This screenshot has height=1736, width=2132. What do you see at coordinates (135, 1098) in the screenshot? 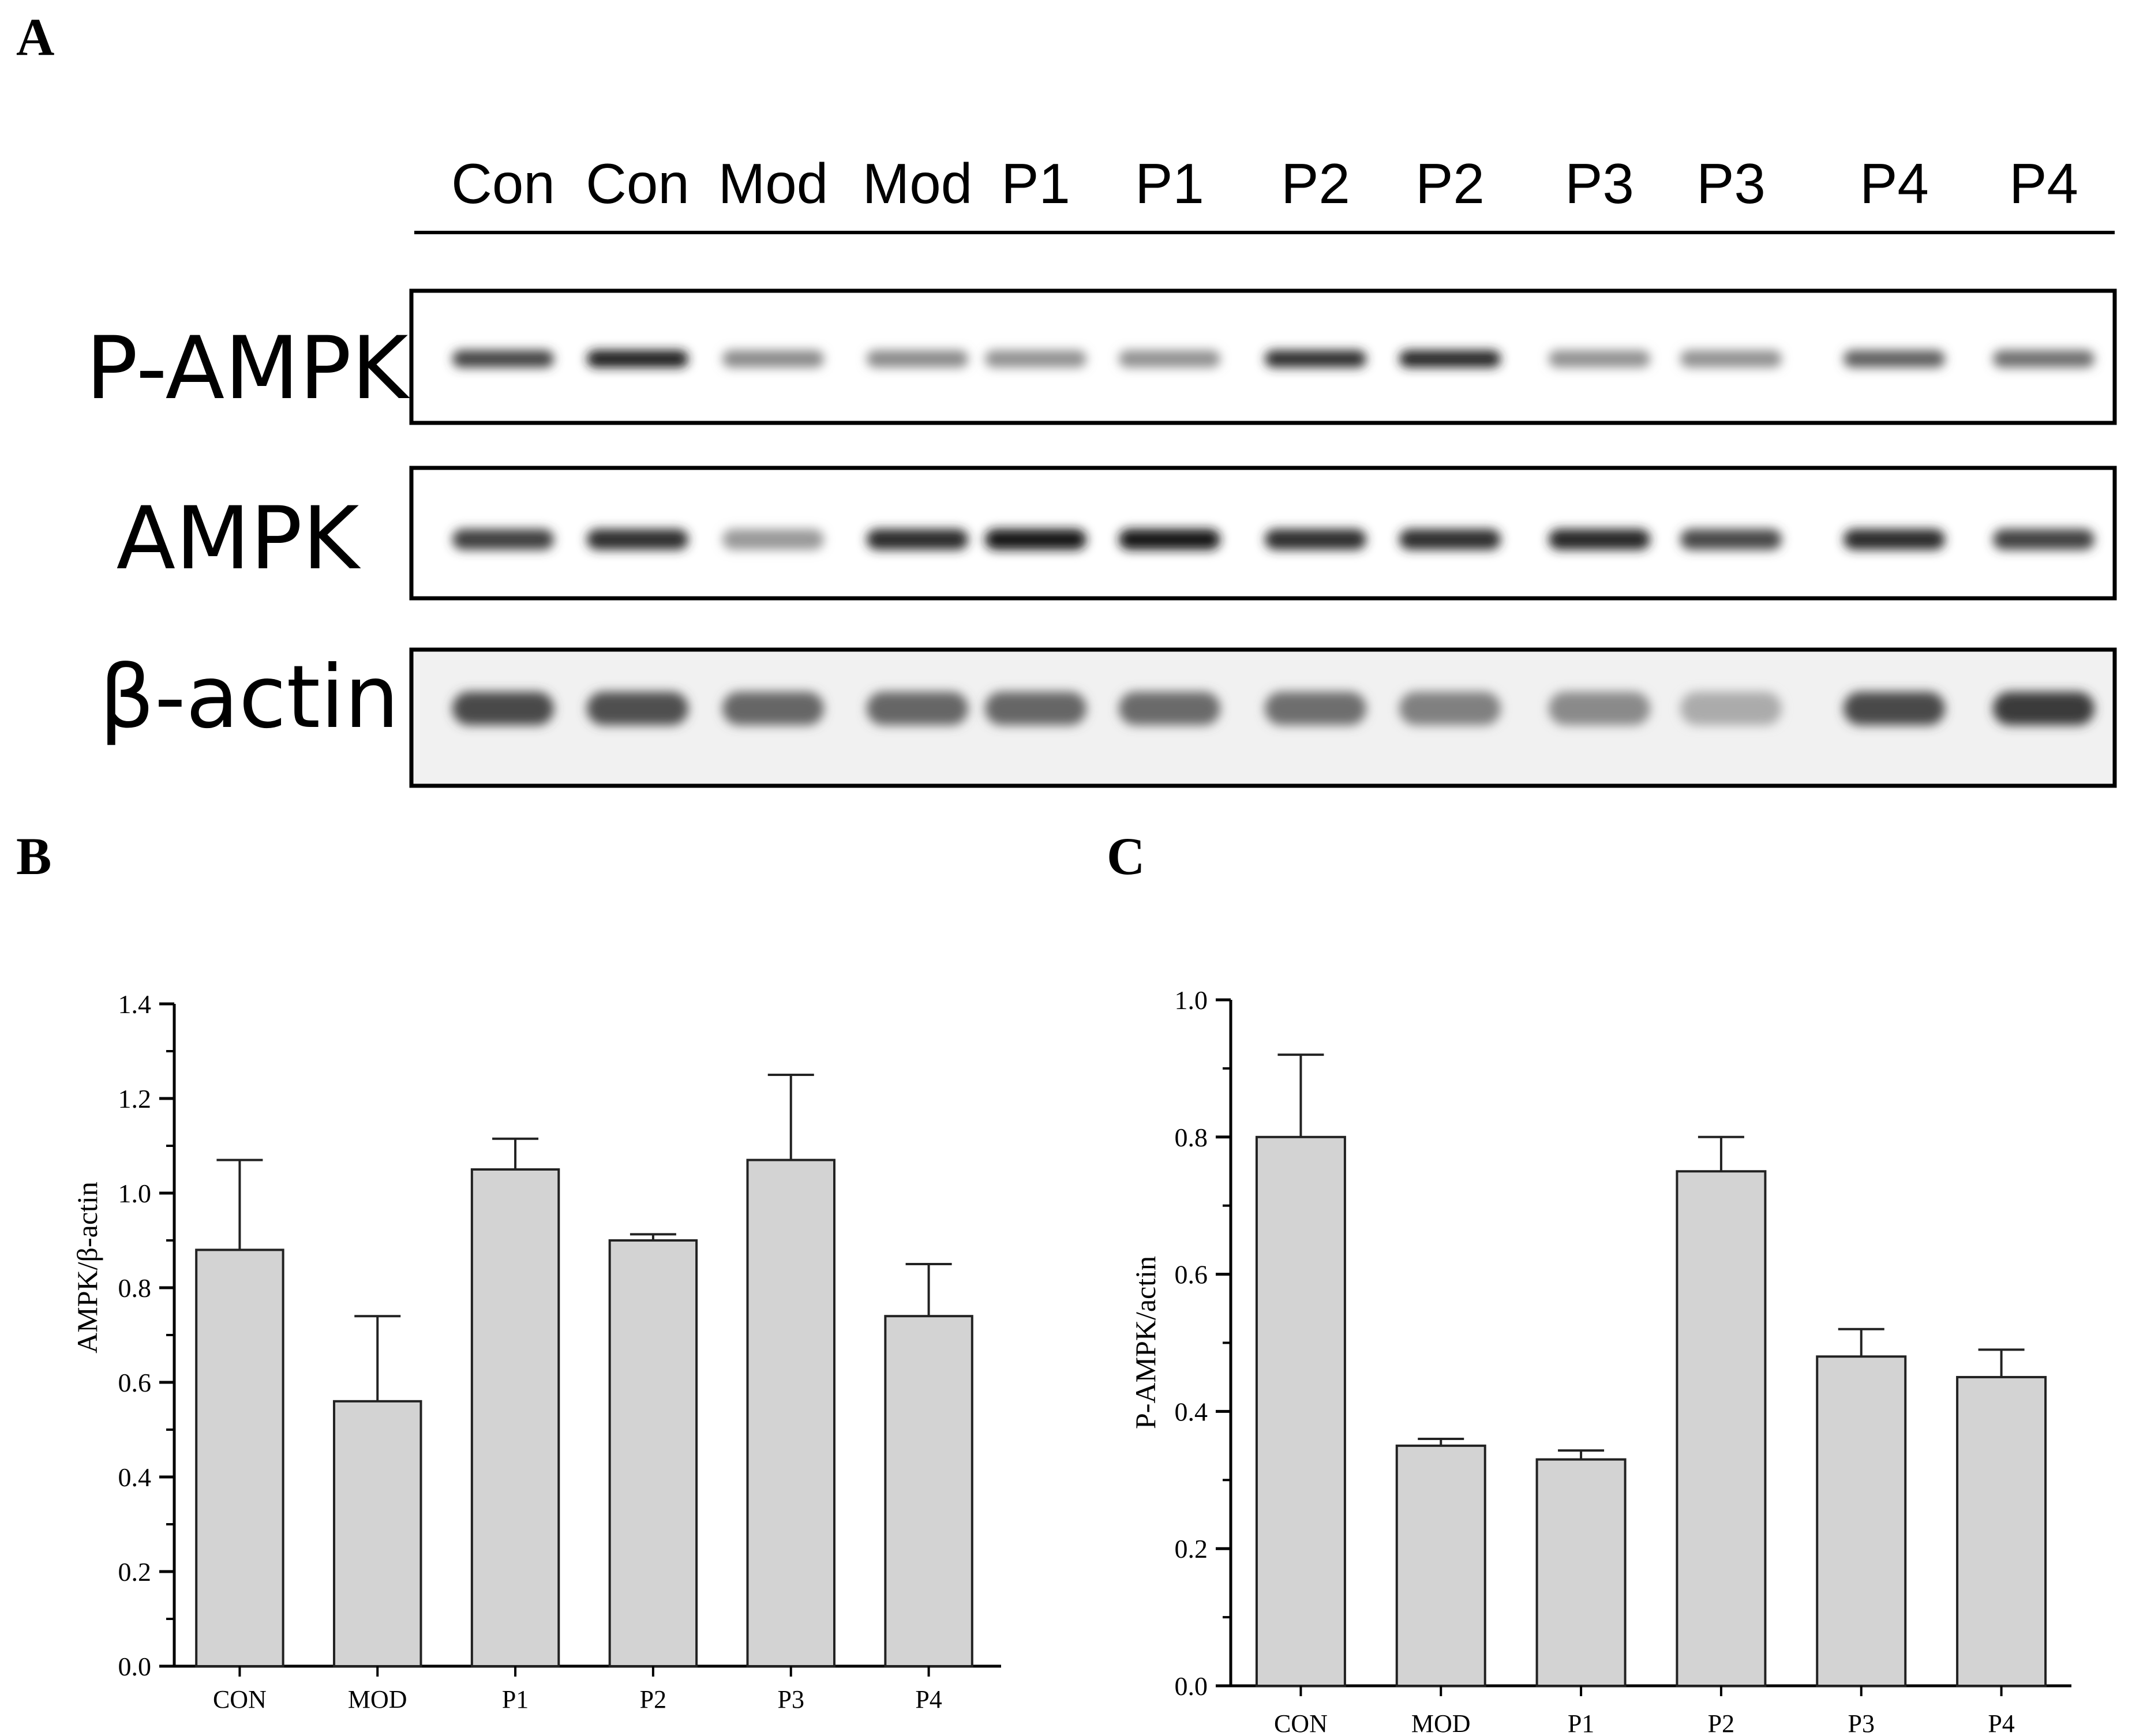
I see `y-tick-label: 1.2` at bounding box center [135, 1098].